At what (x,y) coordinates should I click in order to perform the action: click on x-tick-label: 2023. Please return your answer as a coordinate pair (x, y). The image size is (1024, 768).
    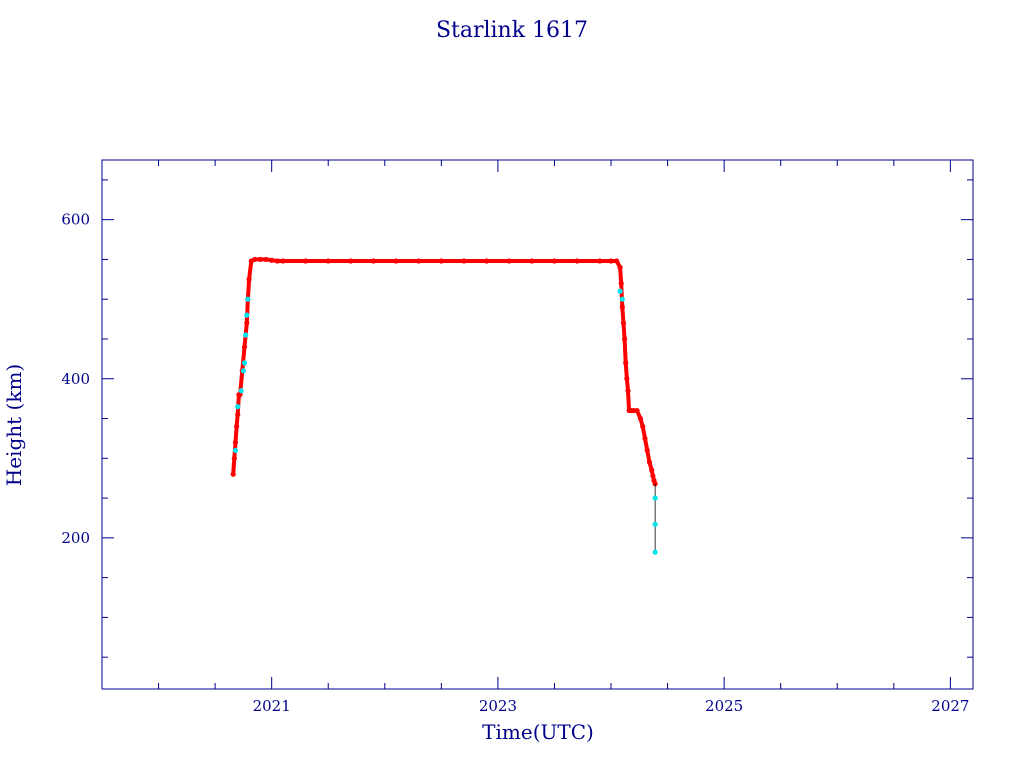
    Looking at the image, I should click on (498, 706).